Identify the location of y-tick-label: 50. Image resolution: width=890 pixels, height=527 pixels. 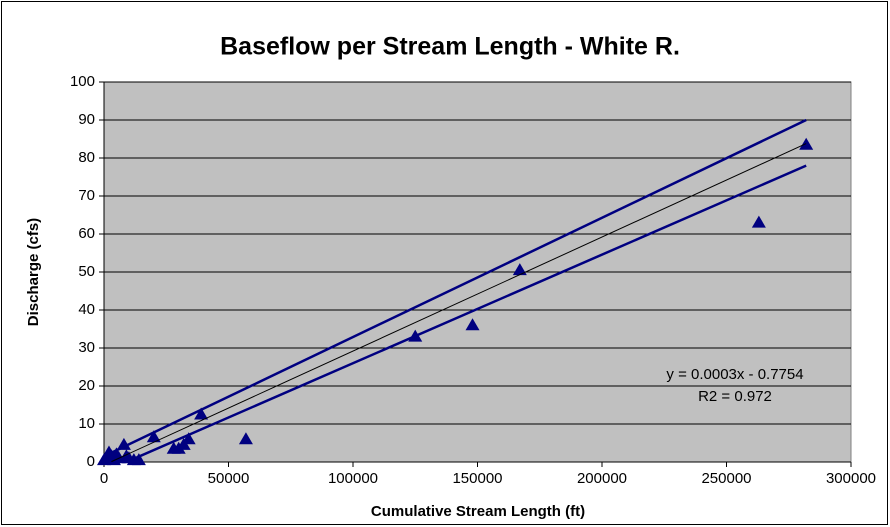
(86, 271).